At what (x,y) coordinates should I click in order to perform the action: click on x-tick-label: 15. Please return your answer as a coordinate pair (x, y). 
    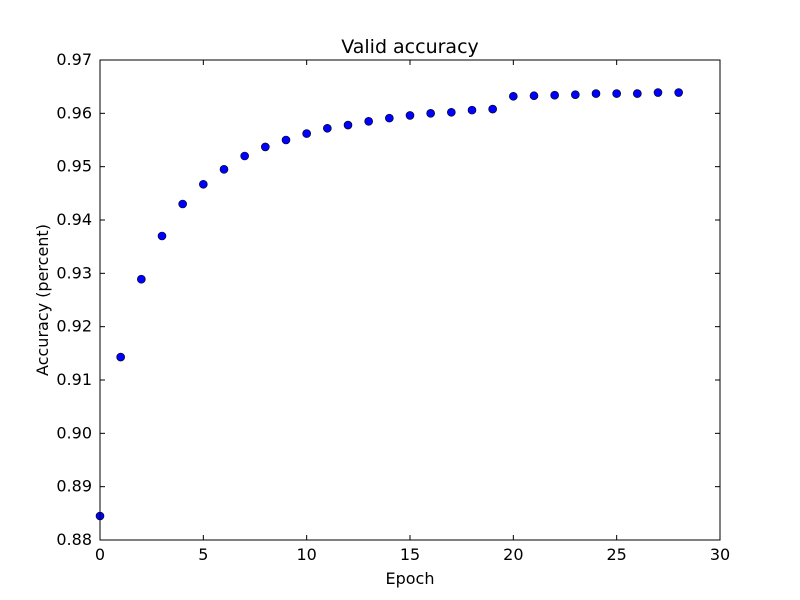
    Looking at the image, I should click on (410, 554).